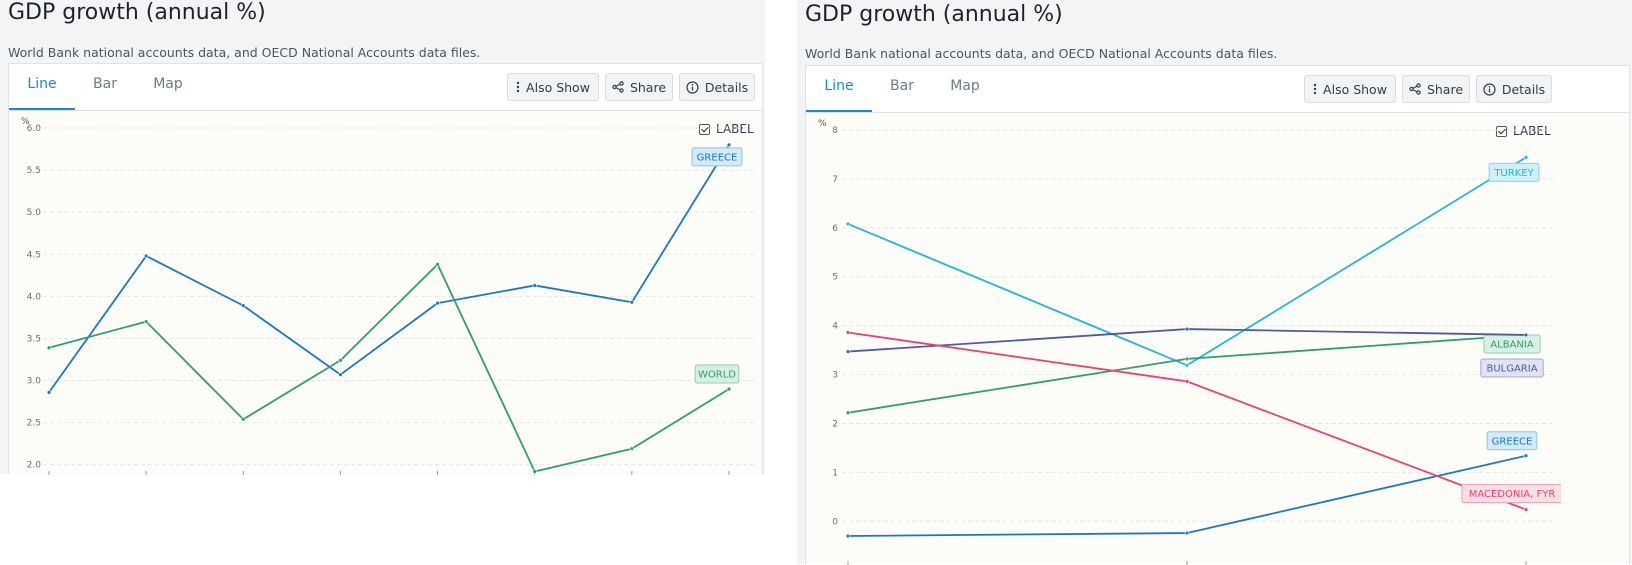 The width and height of the screenshot is (1632, 565). What do you see at coordinates (34, 339) in the screenshot?
I see `y-tick-label: 3.5` at bounding box center [34, 339].